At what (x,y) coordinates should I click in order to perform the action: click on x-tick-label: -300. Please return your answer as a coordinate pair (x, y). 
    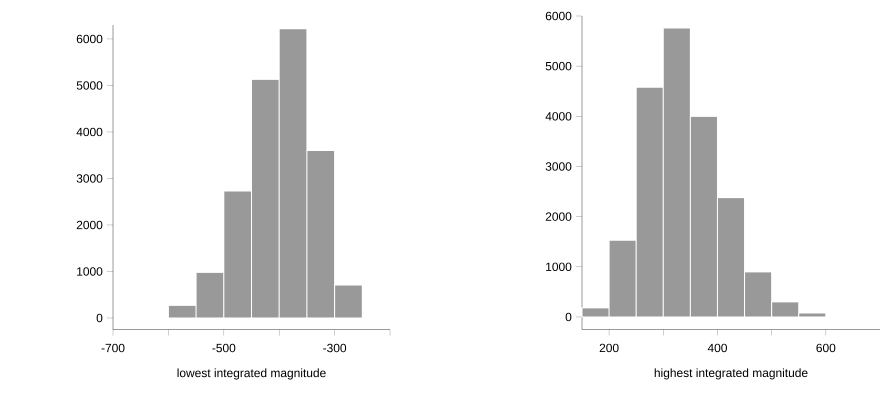
    Looking at the image, I should click on (334, 348).